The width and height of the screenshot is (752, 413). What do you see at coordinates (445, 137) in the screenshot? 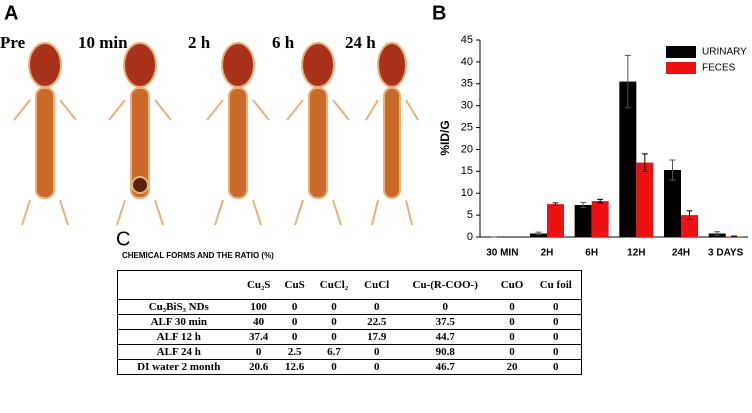
I see `y-axis-label: %ID/G` at bounding box center [445, 137].